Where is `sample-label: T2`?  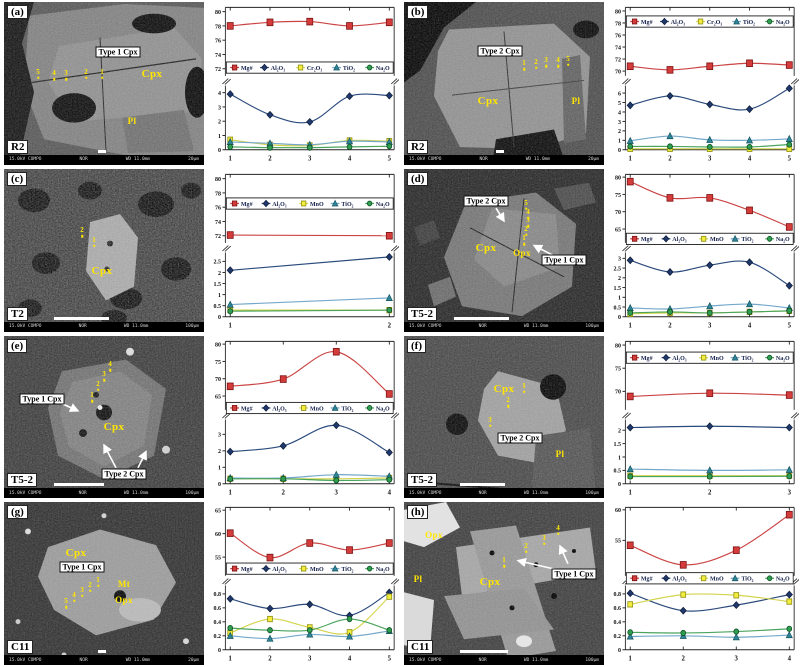
sample-label: T2 is located at coordinates (17, 313).